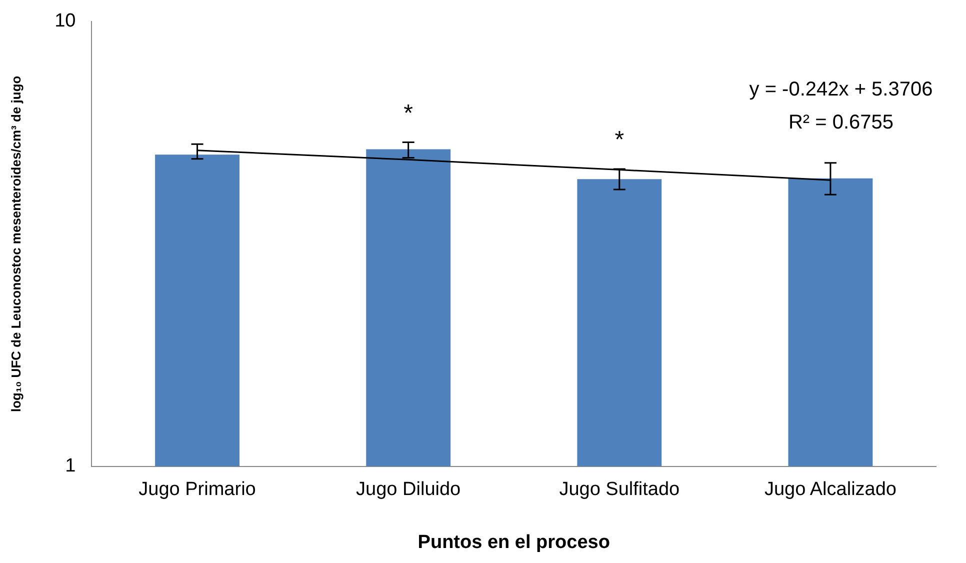 The image size is (966, 563). I want to click on x-tick-label: Jugo Sulfitado, so click(619, 489).